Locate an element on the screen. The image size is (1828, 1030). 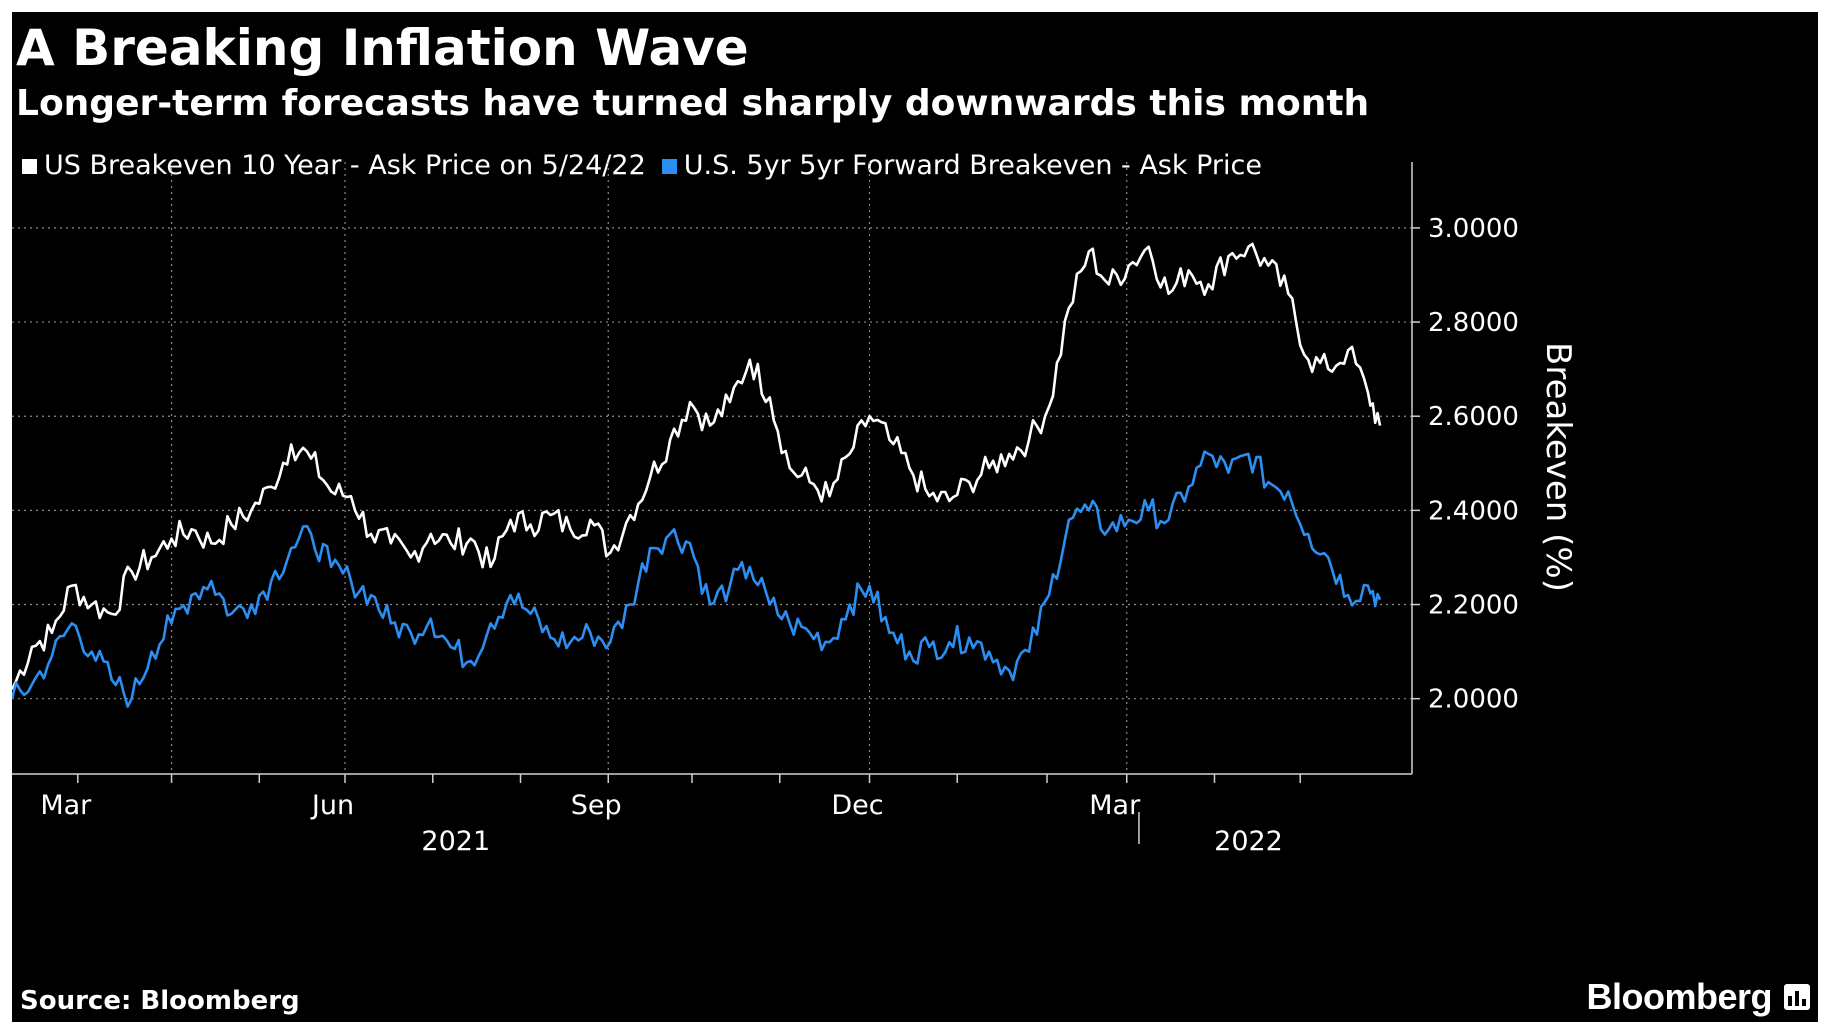
legend-swatch-us-breakeven-10y is located at coordinates (29, 166).